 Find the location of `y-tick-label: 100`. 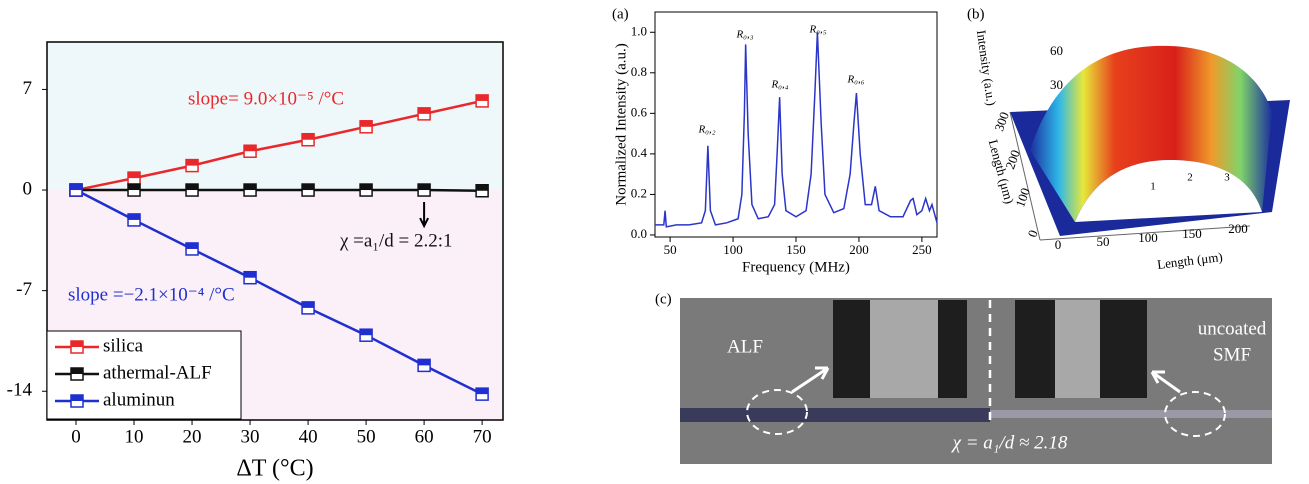

y-tick-label: 100 is located at coordinates (1022, 197).